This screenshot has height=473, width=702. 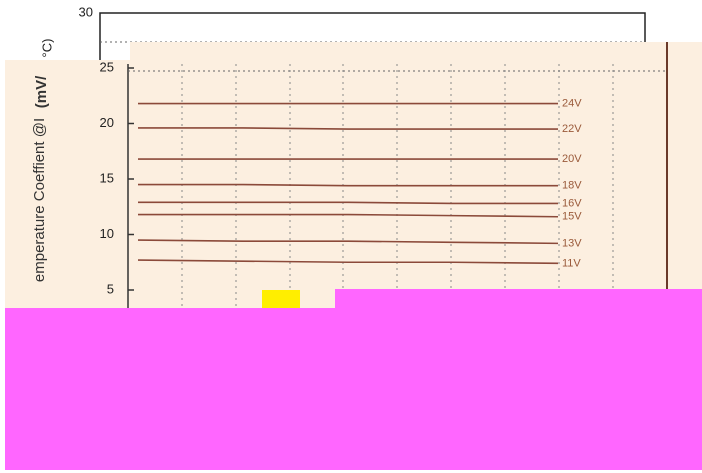 What do you see at coordinates (107, 122) in the screenshot?
I see `y-tick-label: 20` at bounding box center [107, 122].